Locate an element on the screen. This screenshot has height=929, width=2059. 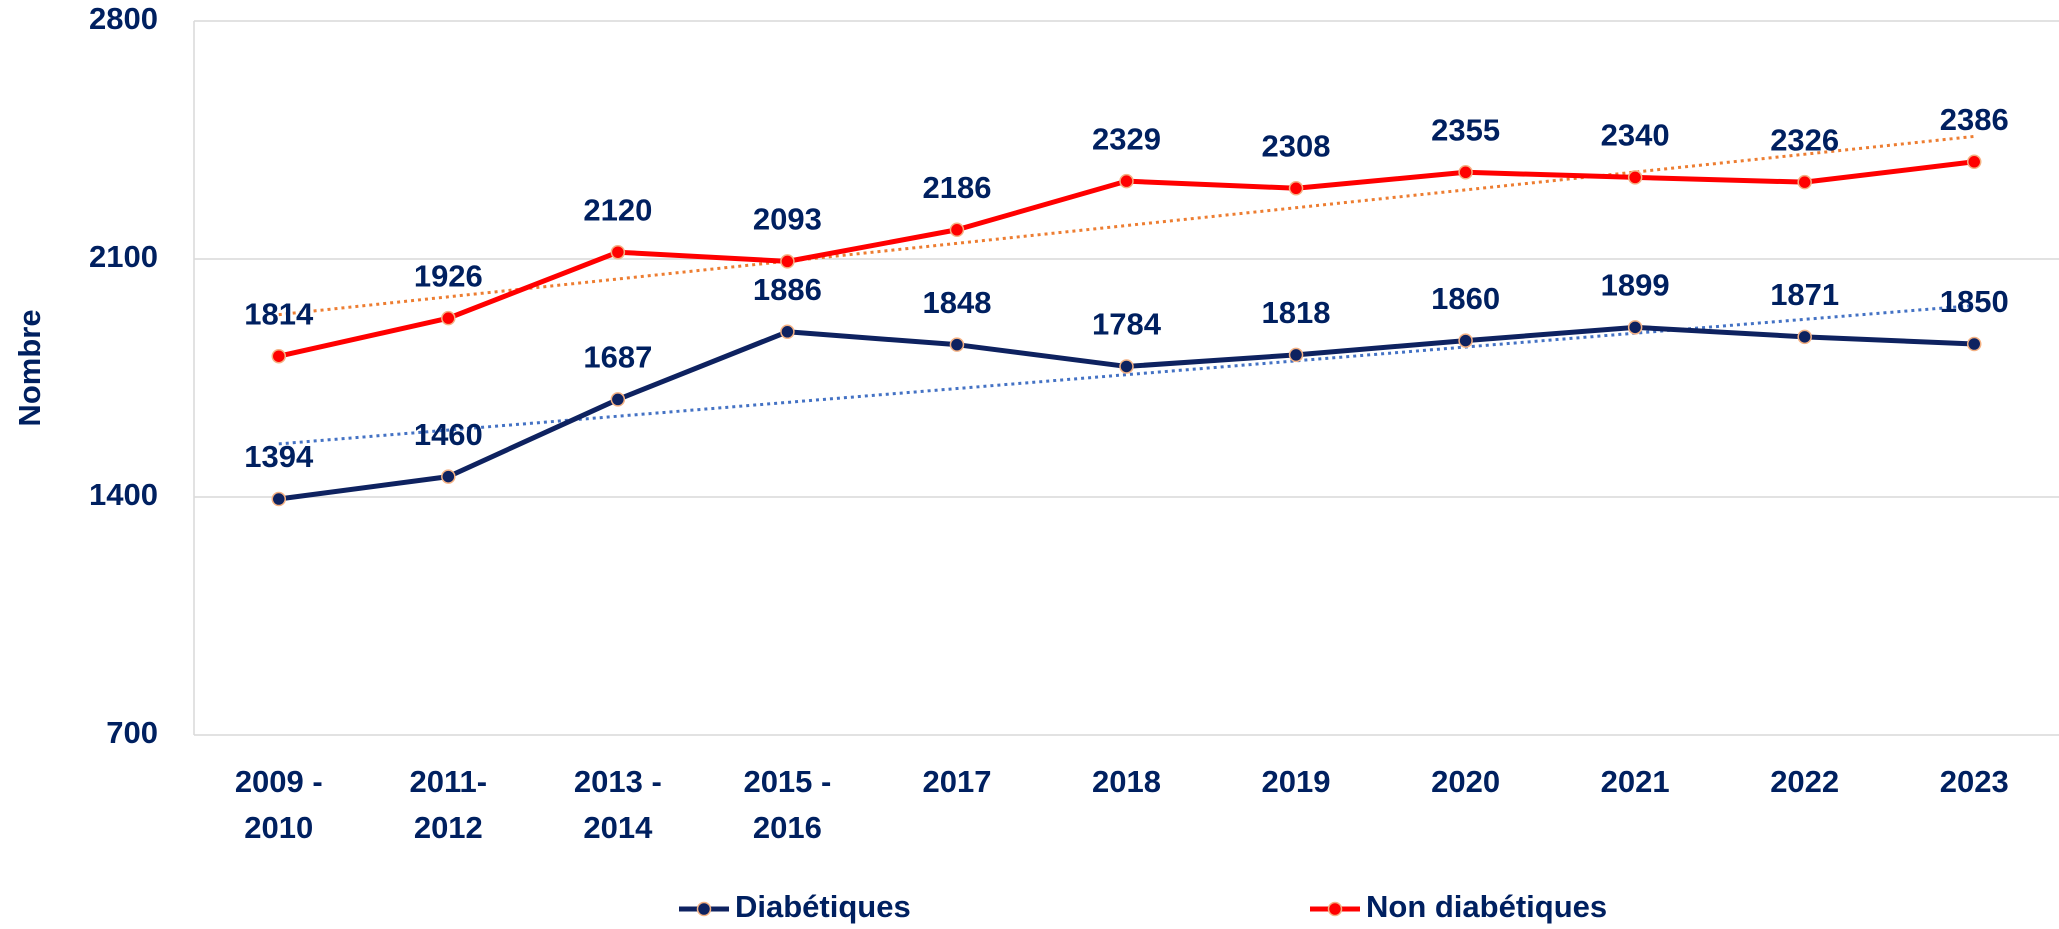
data-label: 2340 is located at coordinates (1635, 135).